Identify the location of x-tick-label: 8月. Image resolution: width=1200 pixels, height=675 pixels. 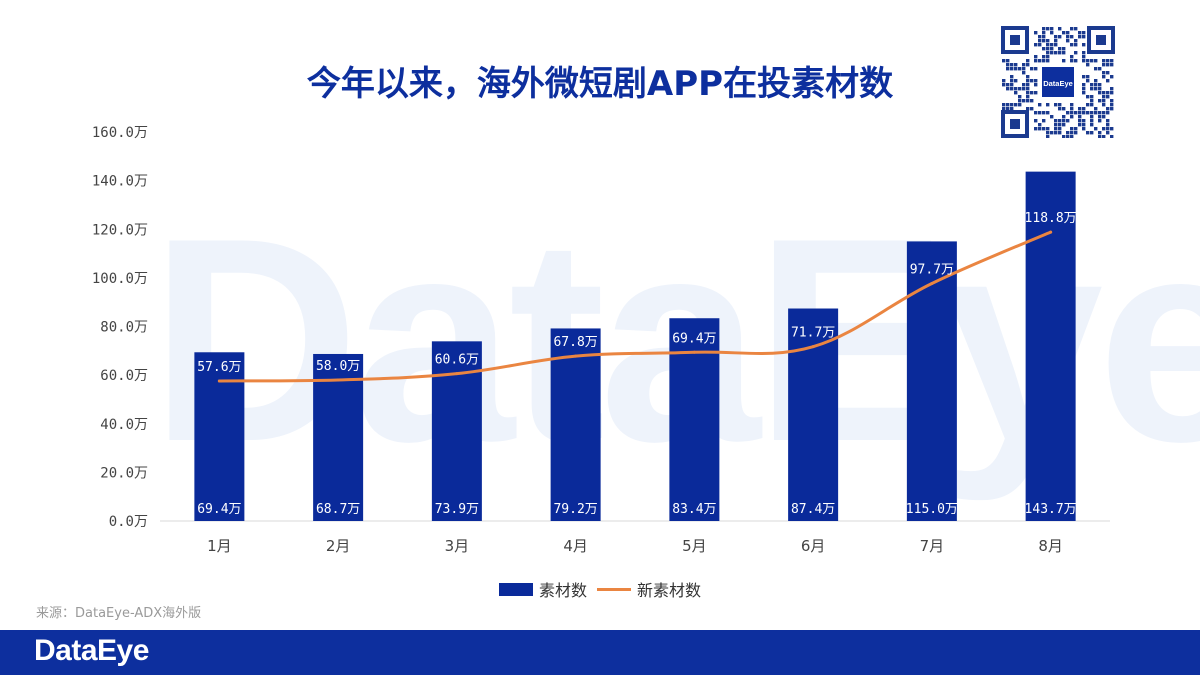
(1050, 546).